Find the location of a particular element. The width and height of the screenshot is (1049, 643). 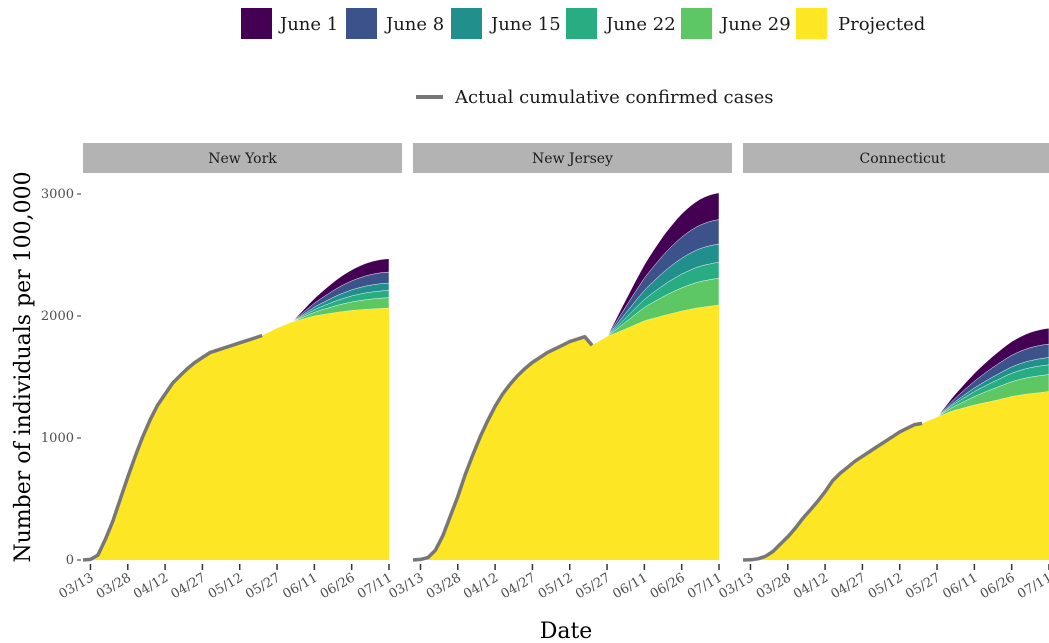

x-tick-label-1-2: 04/12 is located at coordinates (481, 586).